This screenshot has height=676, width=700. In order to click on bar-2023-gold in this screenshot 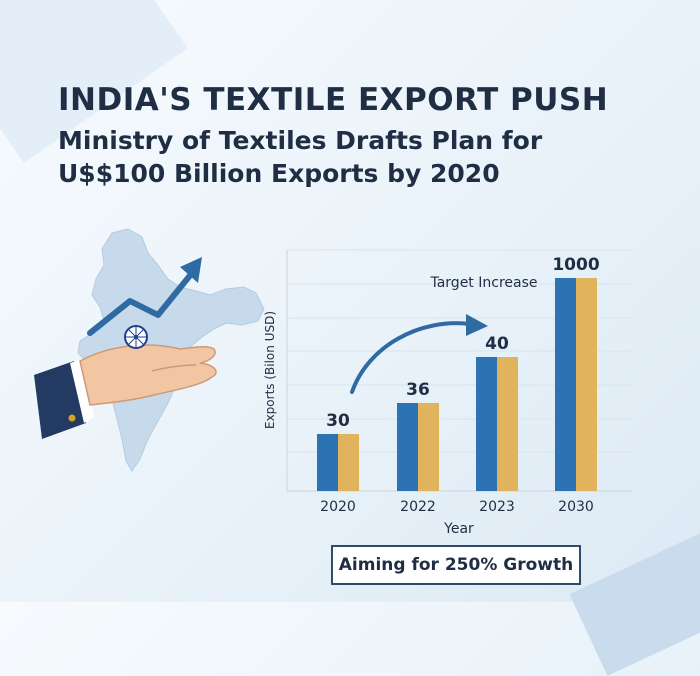, I will do `click(507, 424)`.